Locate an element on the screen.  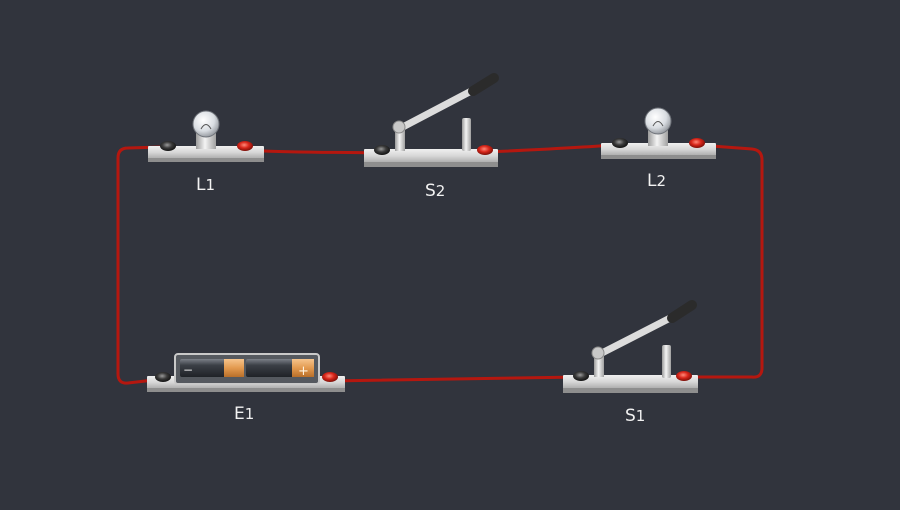
wire-l2-s1 is located at coordinates (723, 261).